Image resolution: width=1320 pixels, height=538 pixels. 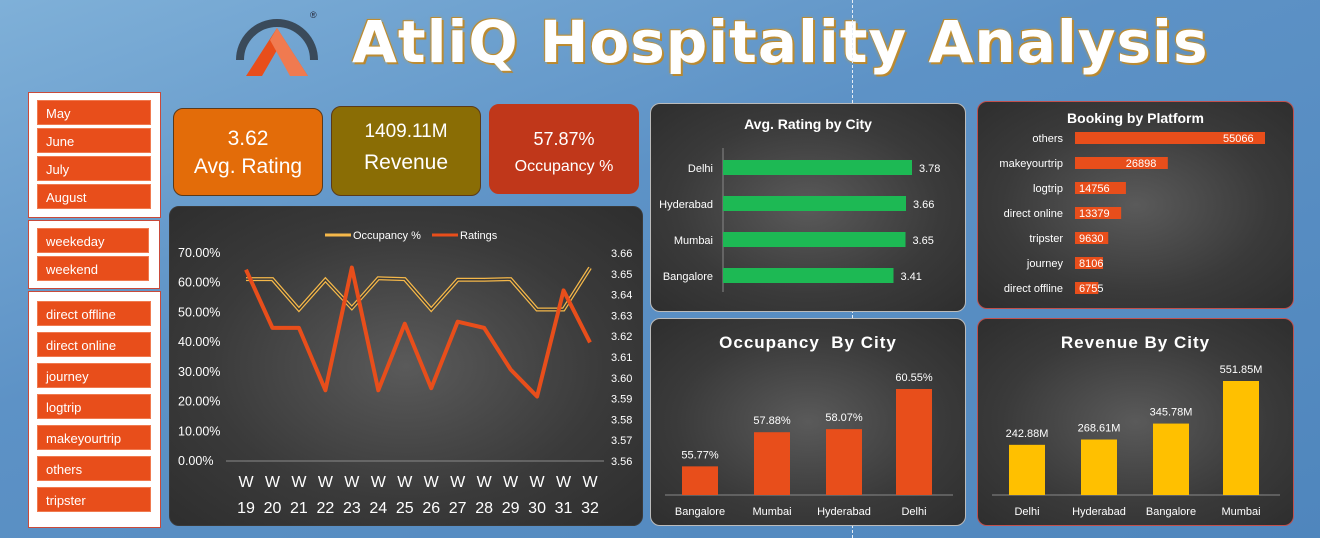 I want to click on kpi-label: Avg. Rating, so click(x=248, y=166).